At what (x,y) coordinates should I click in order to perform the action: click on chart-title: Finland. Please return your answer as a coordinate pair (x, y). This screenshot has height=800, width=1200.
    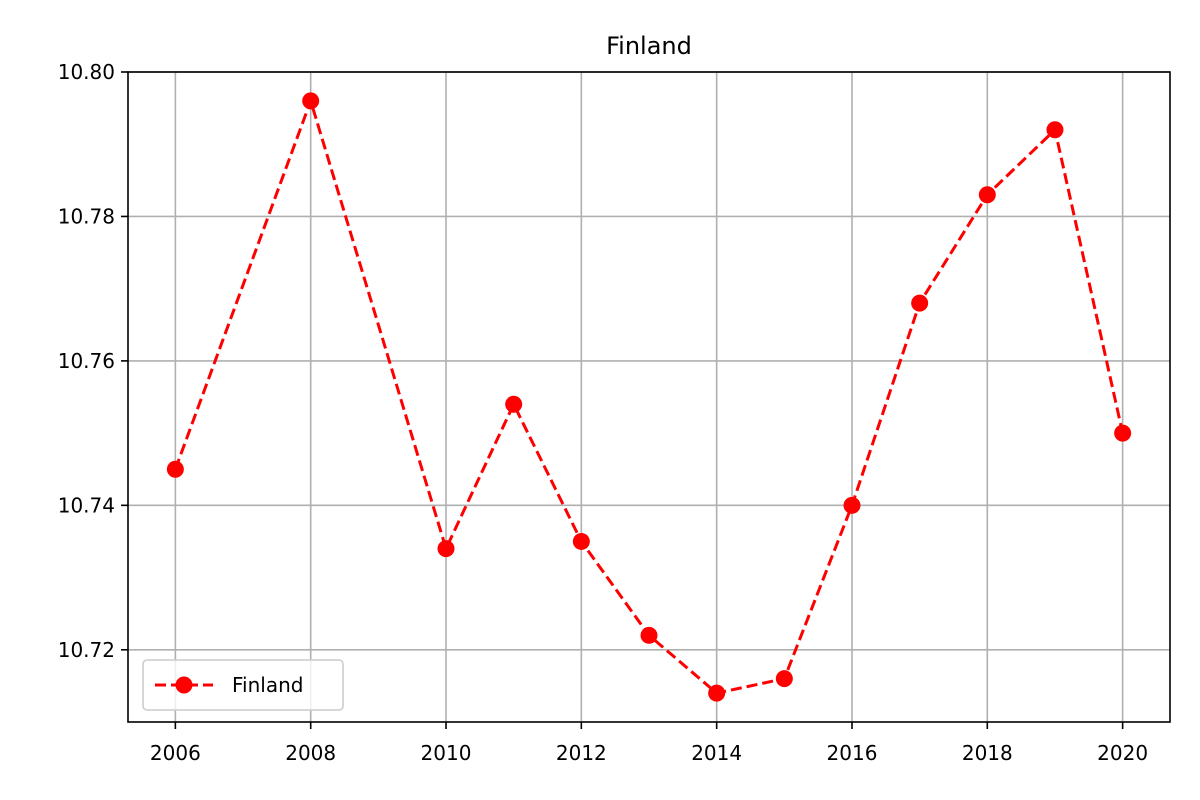
    Looking at the image, I should click on (649, 46).